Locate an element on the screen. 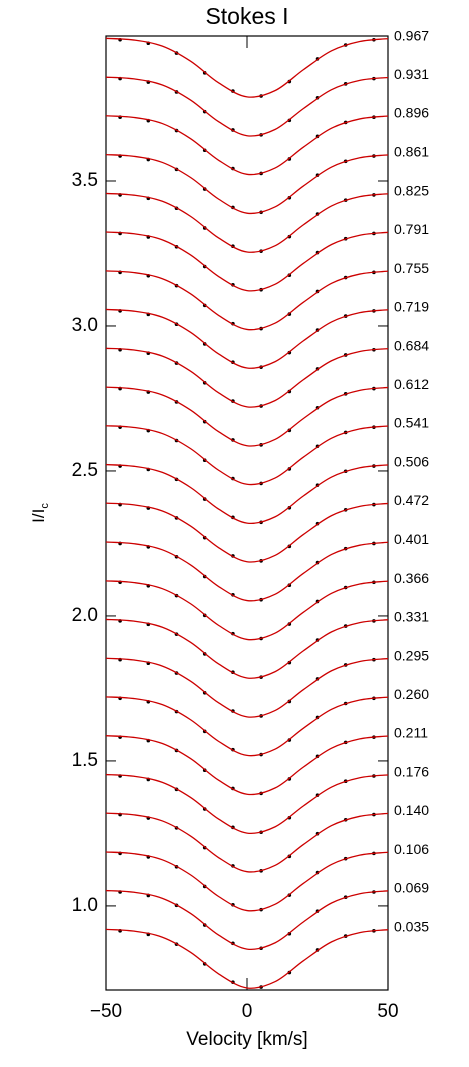 The image size is (469, 1067). phase-label: 0.967 is located at coordinates (411, 35).